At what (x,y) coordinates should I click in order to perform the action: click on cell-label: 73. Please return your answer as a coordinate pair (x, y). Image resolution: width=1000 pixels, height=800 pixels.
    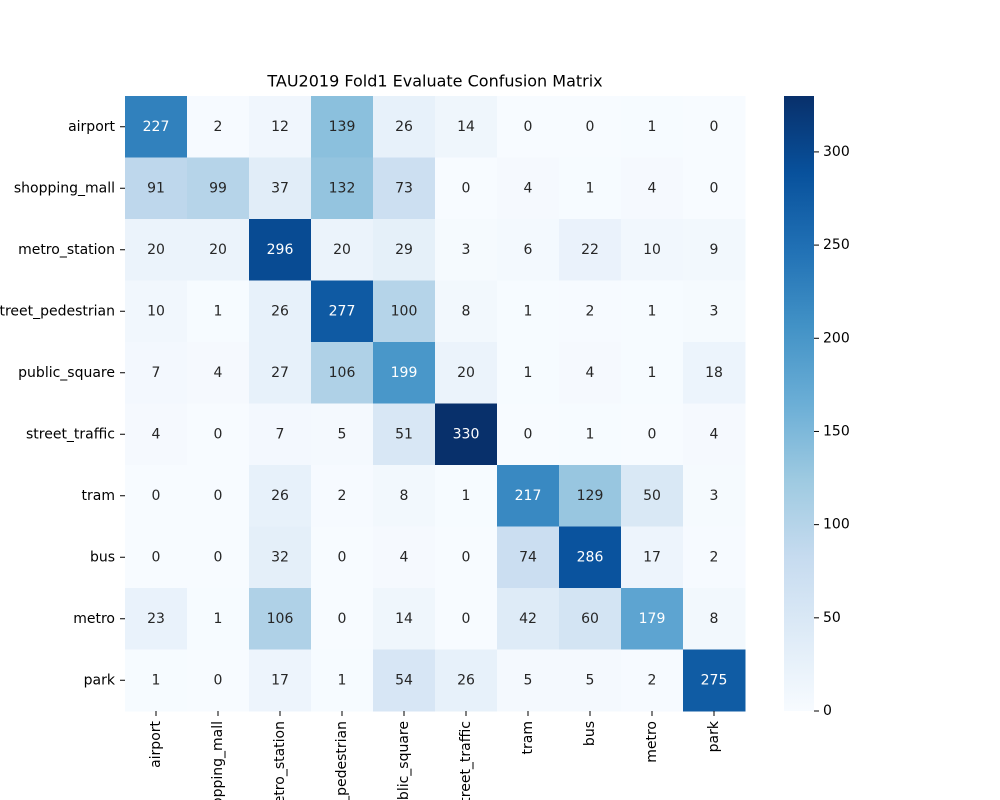
    Looking at the image, I should click on (404, 188).